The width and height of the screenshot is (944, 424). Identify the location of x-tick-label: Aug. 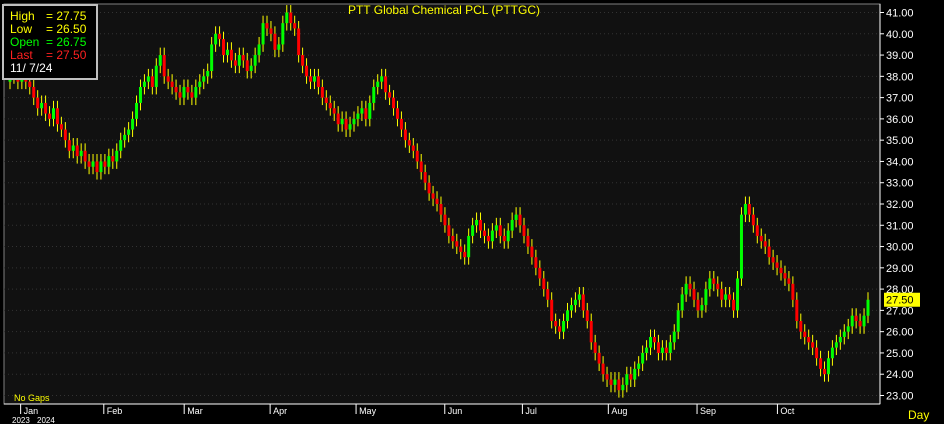
(619, 411).